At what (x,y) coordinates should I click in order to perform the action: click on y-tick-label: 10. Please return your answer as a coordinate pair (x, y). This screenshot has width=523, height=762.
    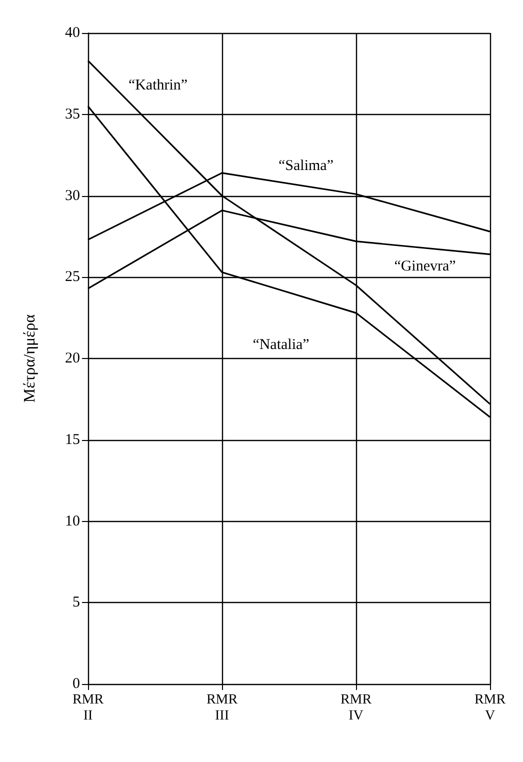
    Looking at the image, I should click on (72, 521).